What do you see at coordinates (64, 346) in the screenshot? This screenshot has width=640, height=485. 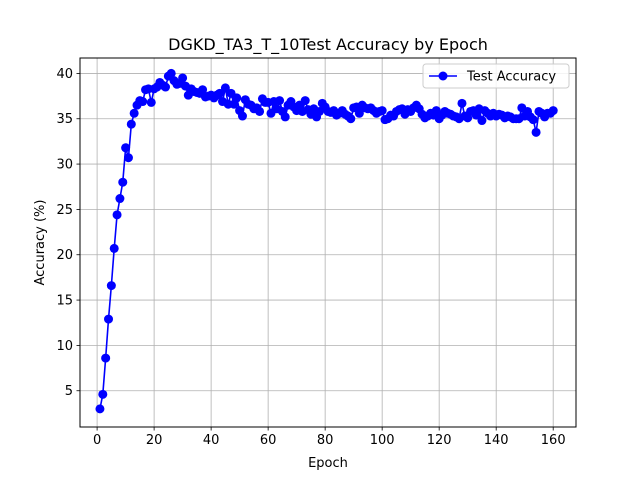 I see `y-tick-label: 10` at bounding box center [64, 346].